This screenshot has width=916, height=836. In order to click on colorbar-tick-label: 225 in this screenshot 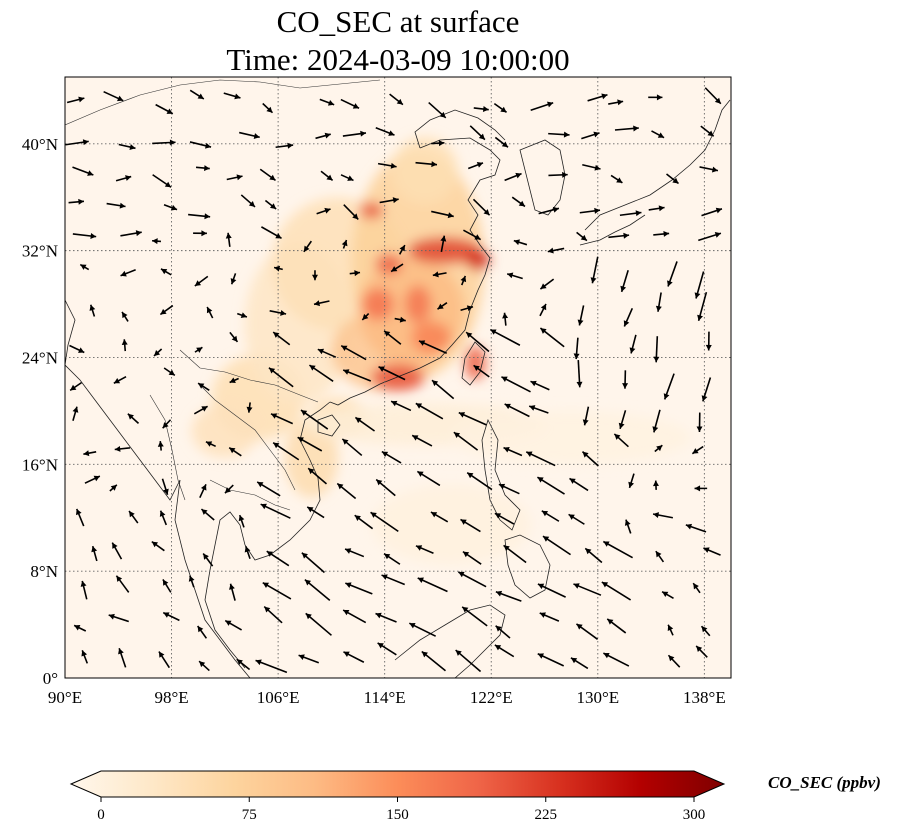, I will do `click(546, 815)`.